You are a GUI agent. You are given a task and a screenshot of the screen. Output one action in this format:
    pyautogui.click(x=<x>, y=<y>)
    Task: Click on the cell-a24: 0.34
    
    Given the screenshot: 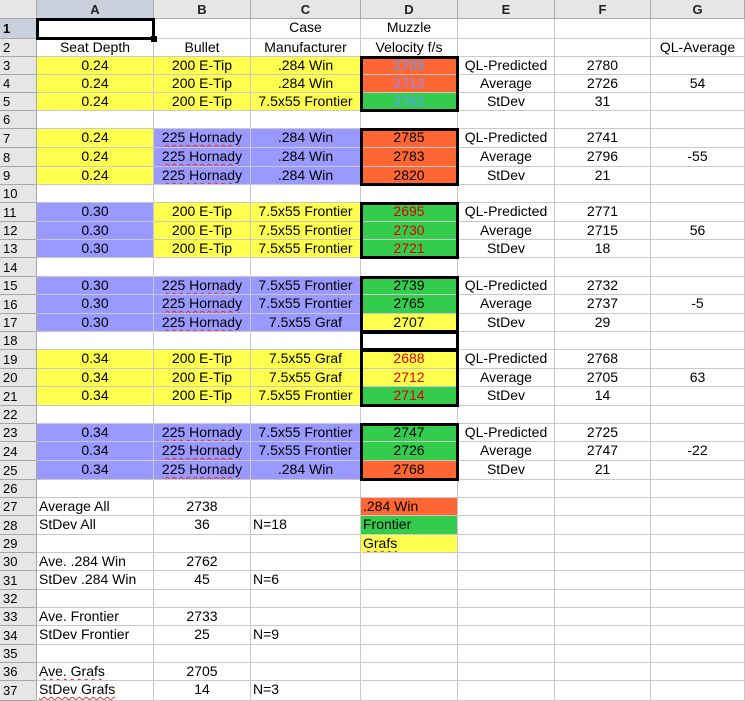 What is the action you would take?
    pyautogui.click(x=95, y=451)
    